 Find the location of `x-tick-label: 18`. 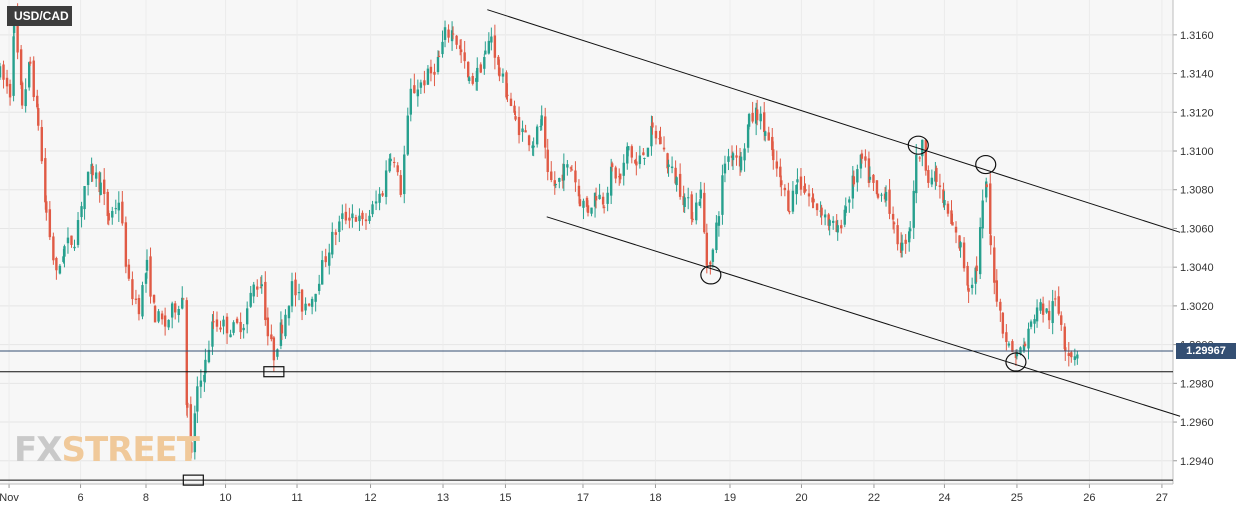

x-tick-label: 18 is located at coordinates (655, 498).